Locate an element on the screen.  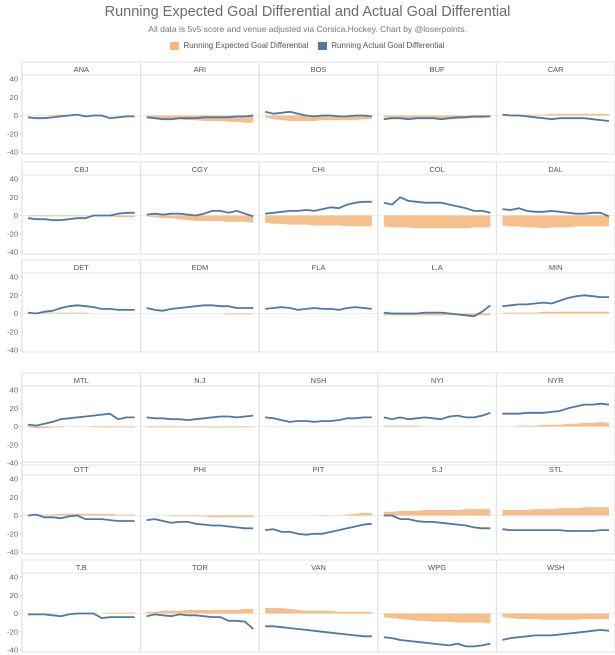
team-label: BUF is located at coordinates (437, 69).